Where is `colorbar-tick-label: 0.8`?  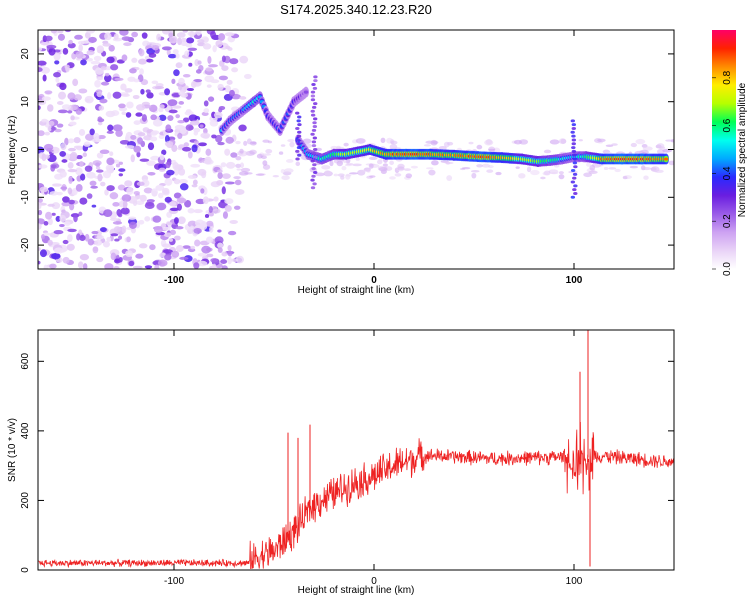
colorbar-tick-label: 0.8 is located at coordinates (727, 77).